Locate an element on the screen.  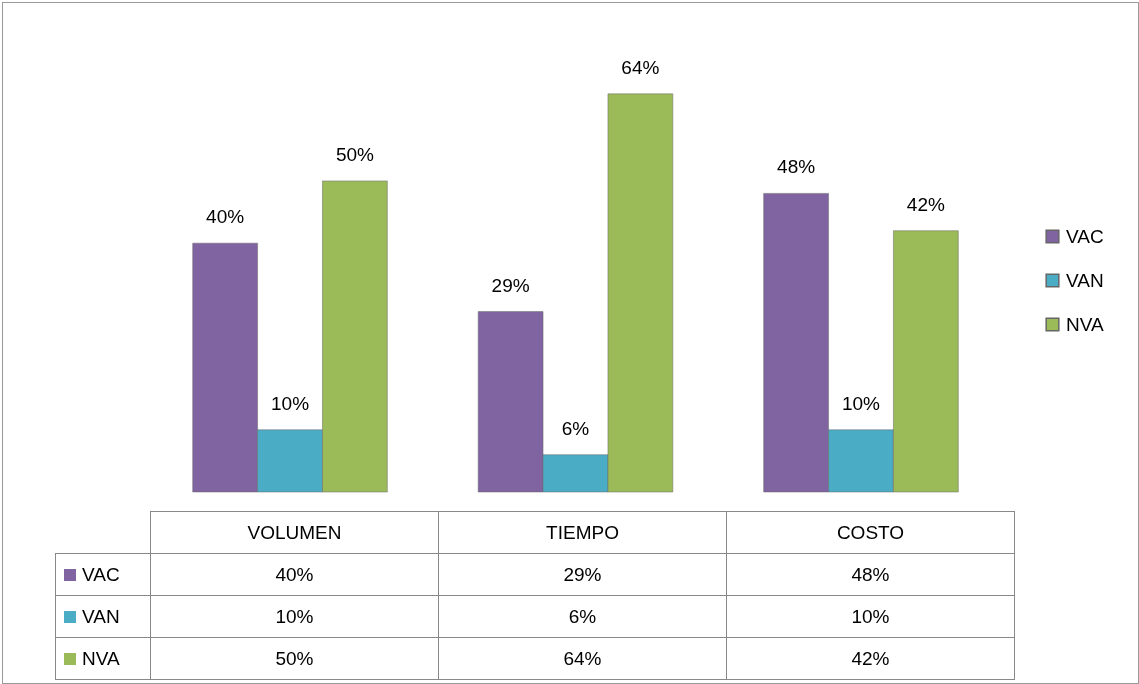
text: 40% is located at coordinates (225, 217).